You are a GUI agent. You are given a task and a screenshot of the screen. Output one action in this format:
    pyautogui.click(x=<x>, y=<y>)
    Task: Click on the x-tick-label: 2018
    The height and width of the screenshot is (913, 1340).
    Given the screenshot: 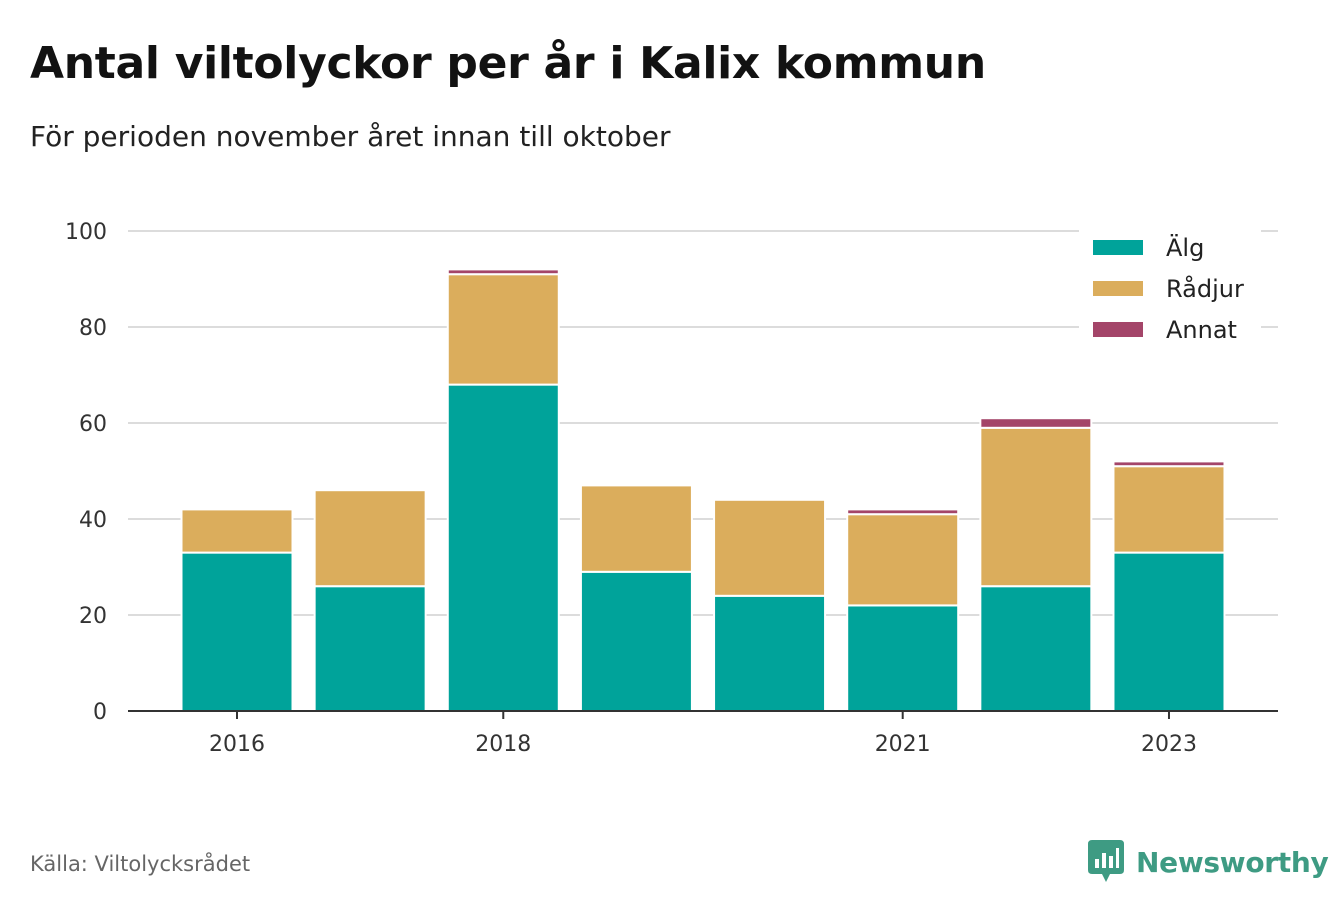 What is the action you would take?
    pyautogui.click(x=503, y=744)
    